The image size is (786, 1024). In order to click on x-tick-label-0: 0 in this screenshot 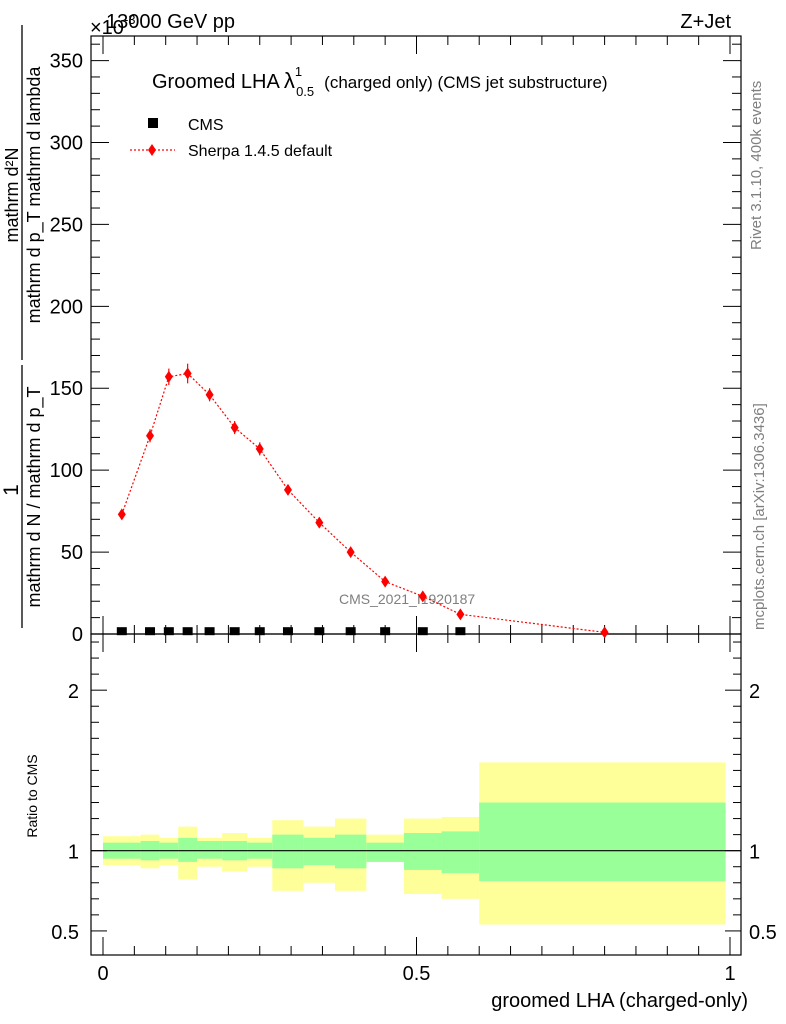, I will do `click(102, 974)`.